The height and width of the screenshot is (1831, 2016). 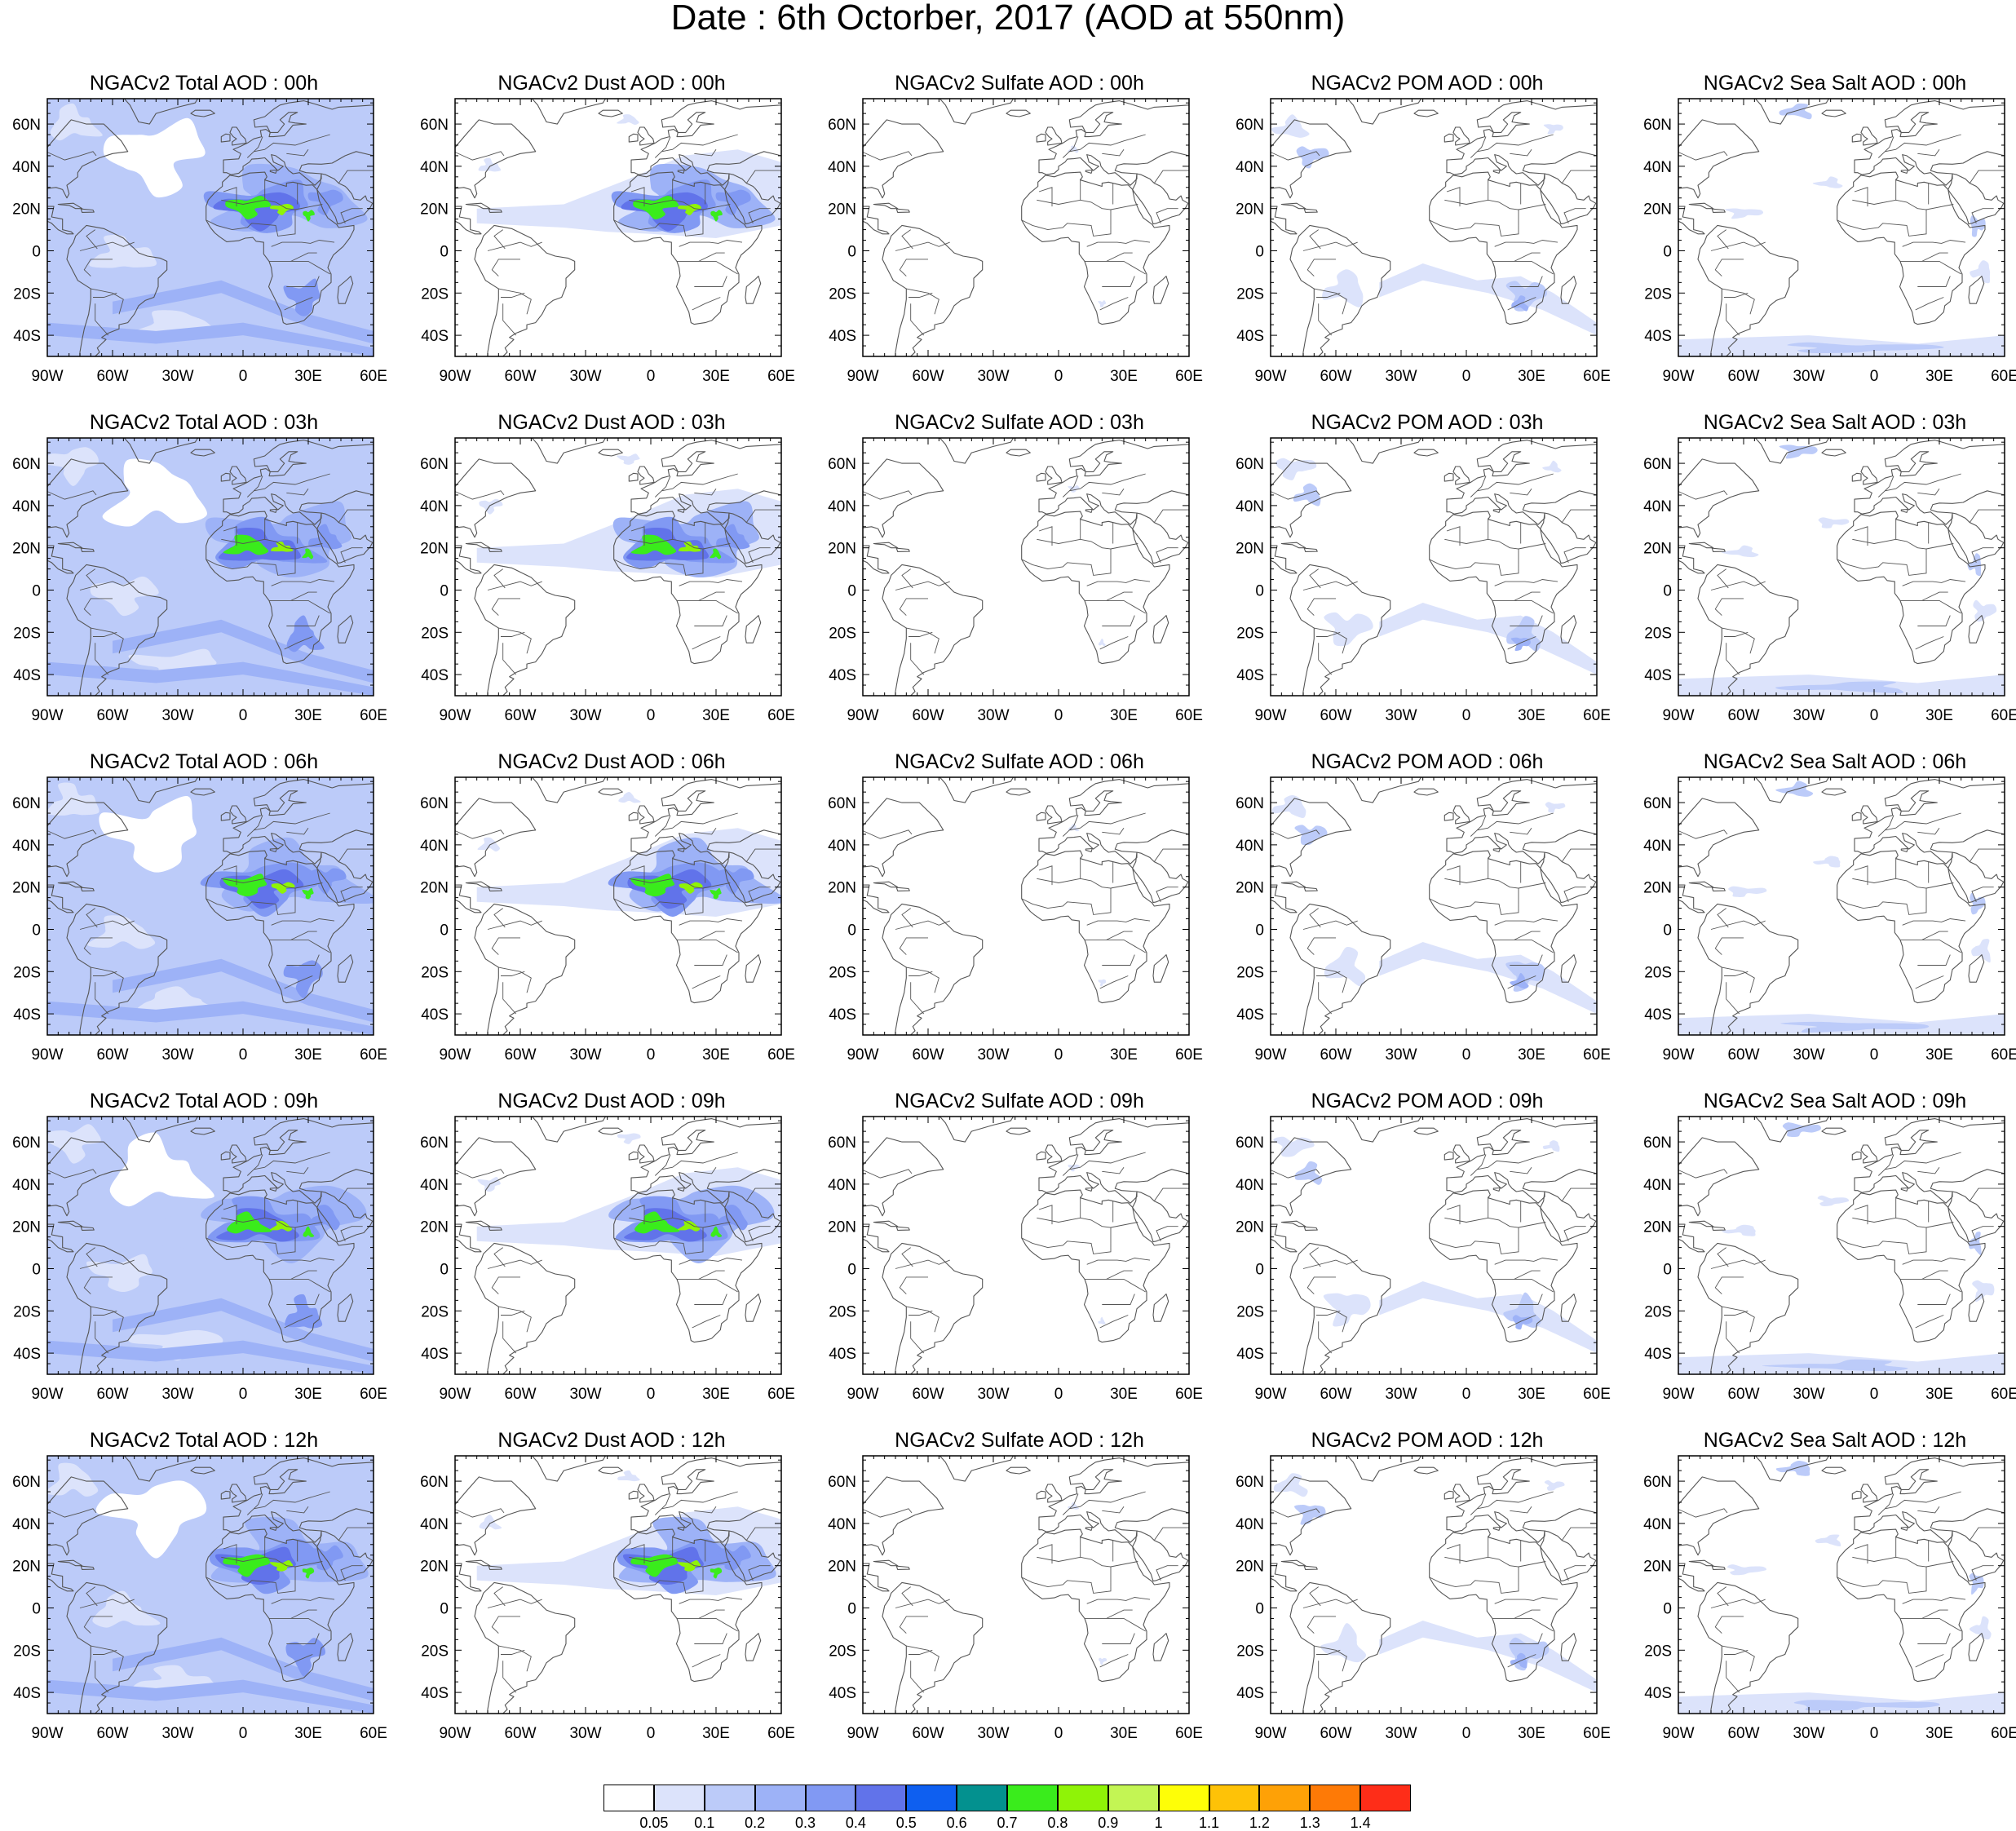 I want to click on y-tick-label: 40N, so click(x=842, y=1524).